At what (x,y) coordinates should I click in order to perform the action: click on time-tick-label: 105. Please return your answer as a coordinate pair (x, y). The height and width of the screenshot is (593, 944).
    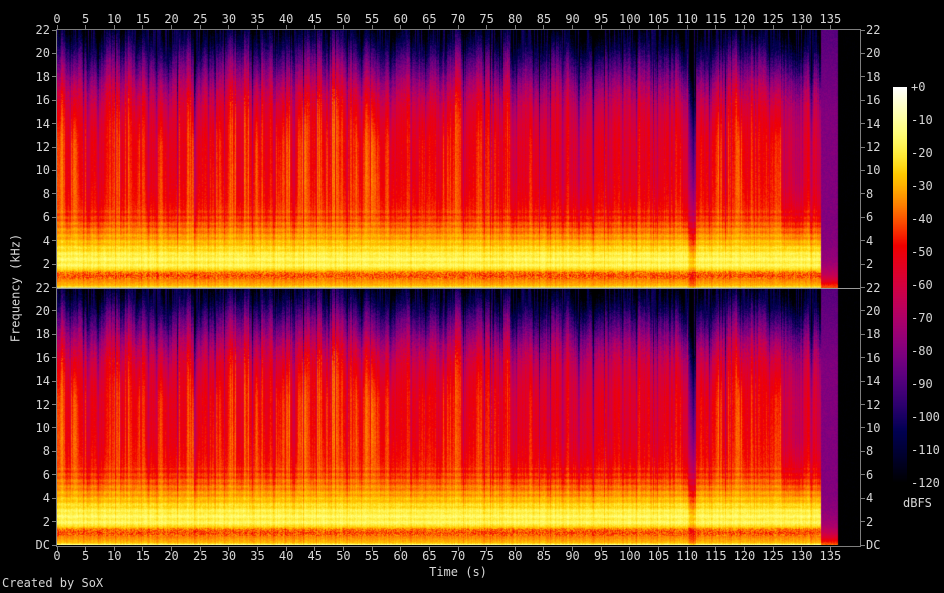
    Looking at the image, I should click on (658, 19).